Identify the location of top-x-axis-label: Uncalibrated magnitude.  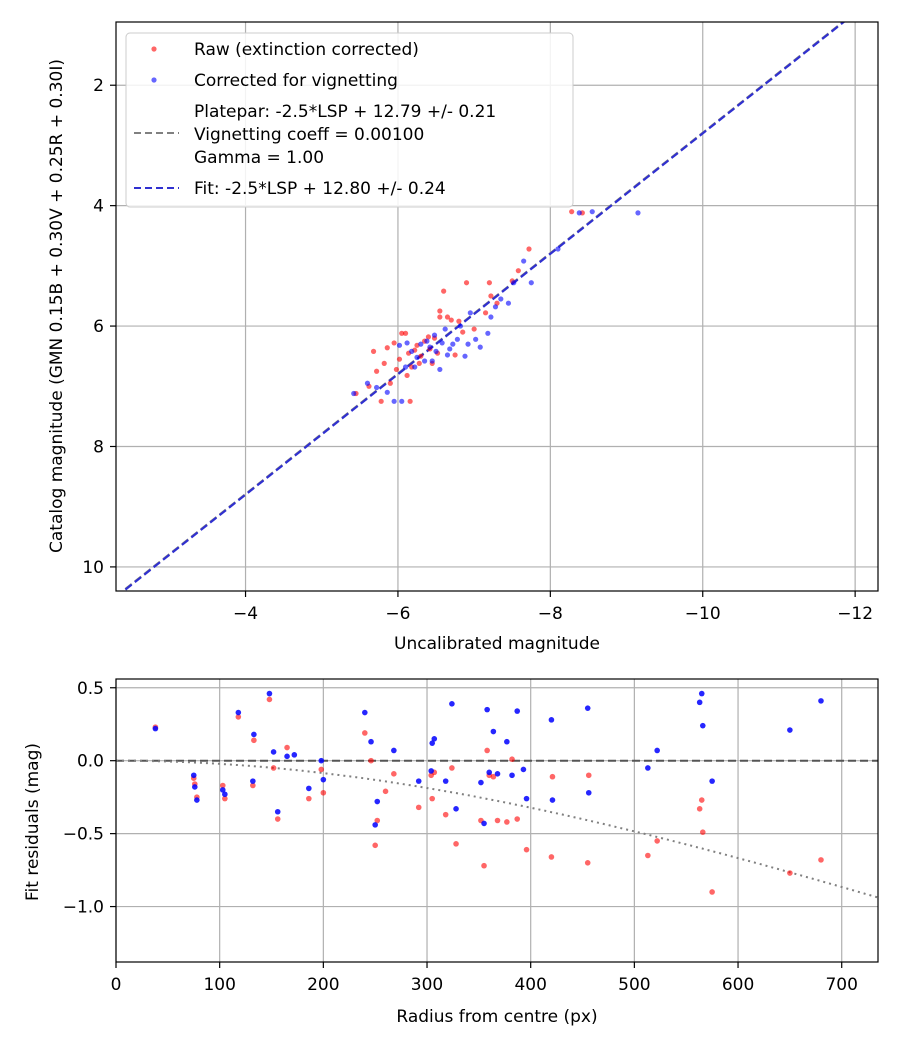
(497, 644).